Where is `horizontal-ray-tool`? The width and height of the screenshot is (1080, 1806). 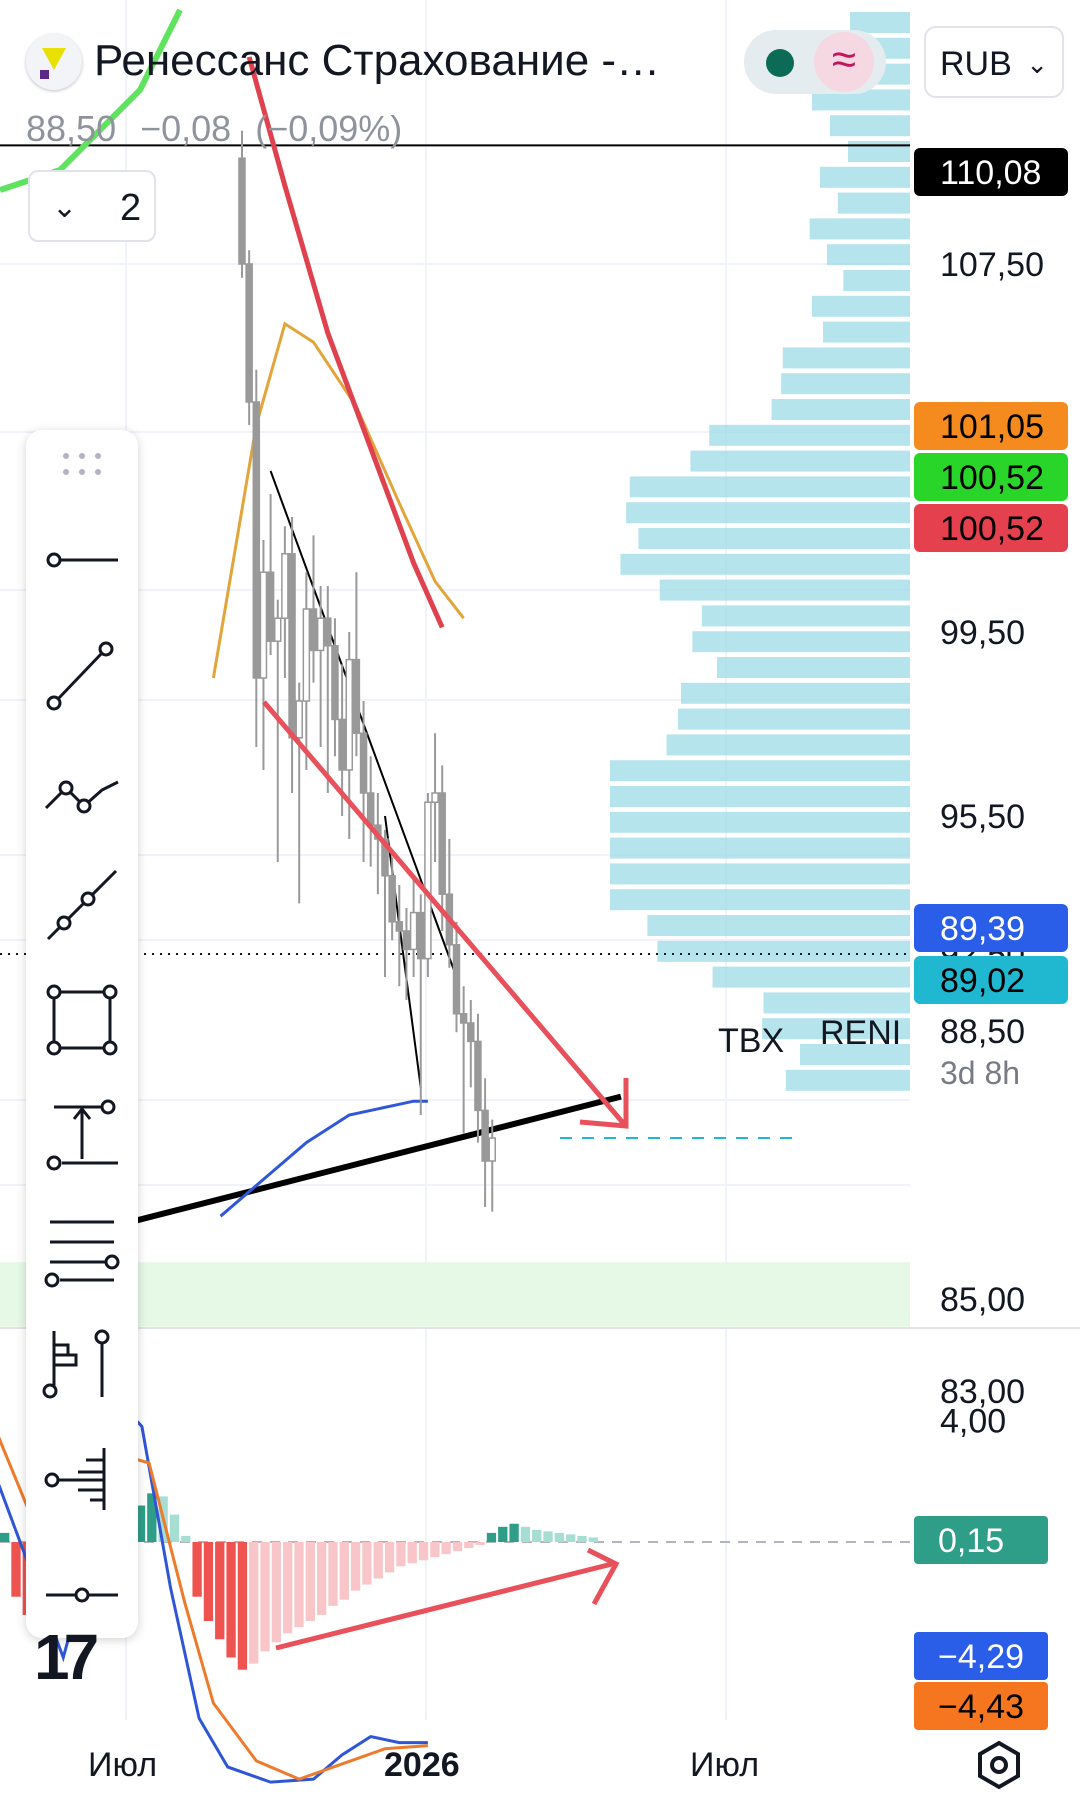 horizontal-ray-tool is located at coordinates (82, 560).